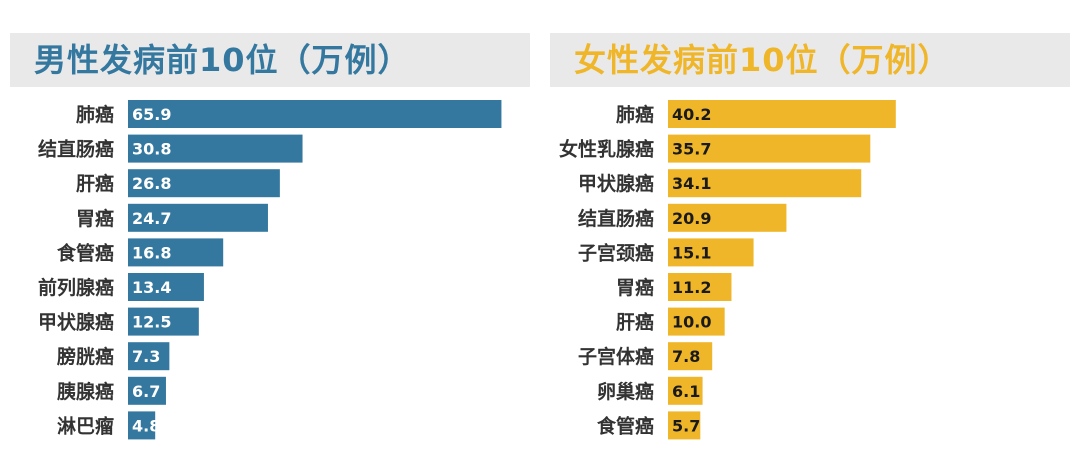  I want to click on male-category-label: 淋巴瘤, so click(85, 425).